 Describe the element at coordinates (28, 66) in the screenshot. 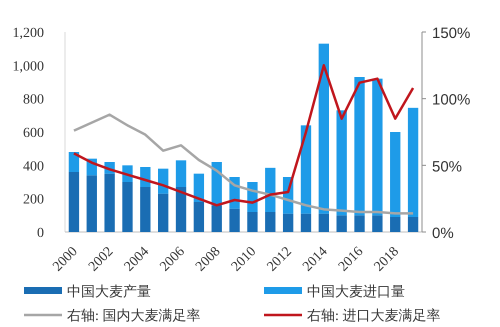

I see `y-tick-label: 1,000` at that location.